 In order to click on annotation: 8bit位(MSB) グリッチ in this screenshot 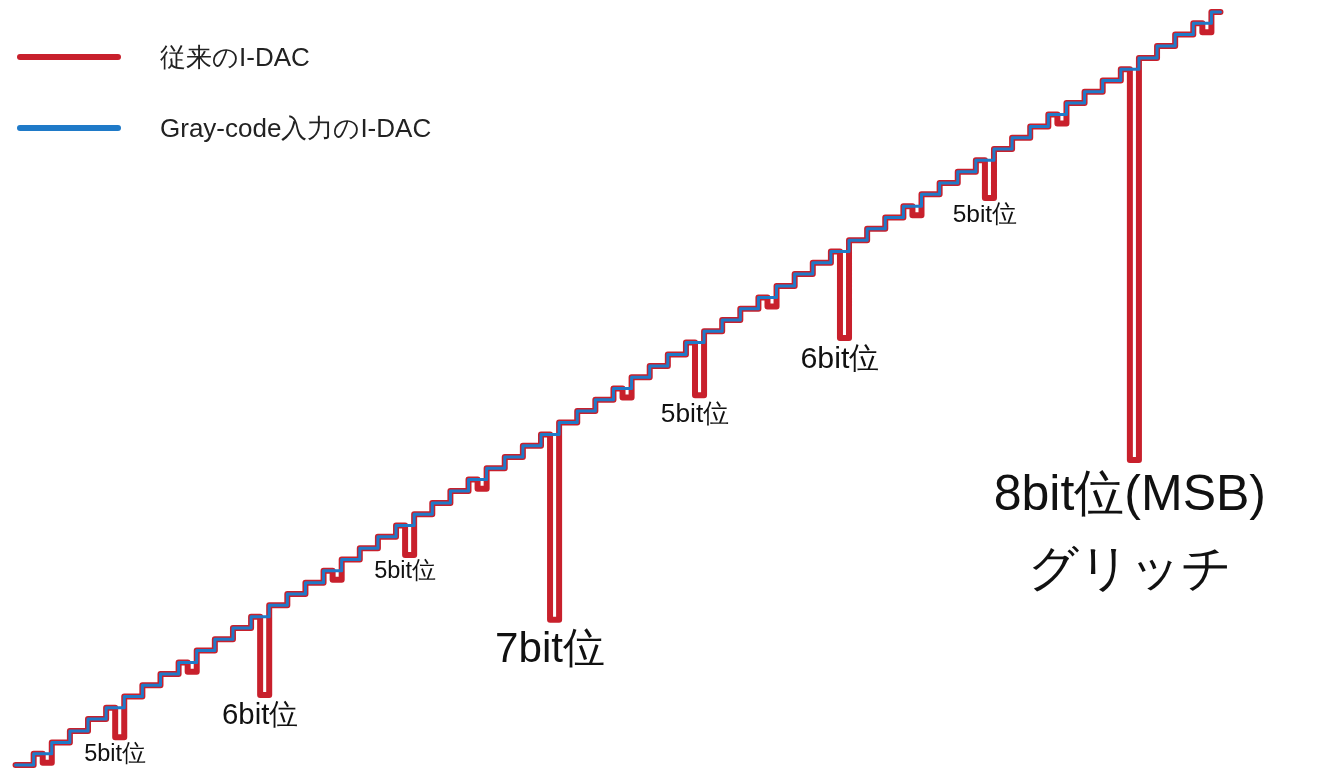, I will do `click(1130, 531)`.